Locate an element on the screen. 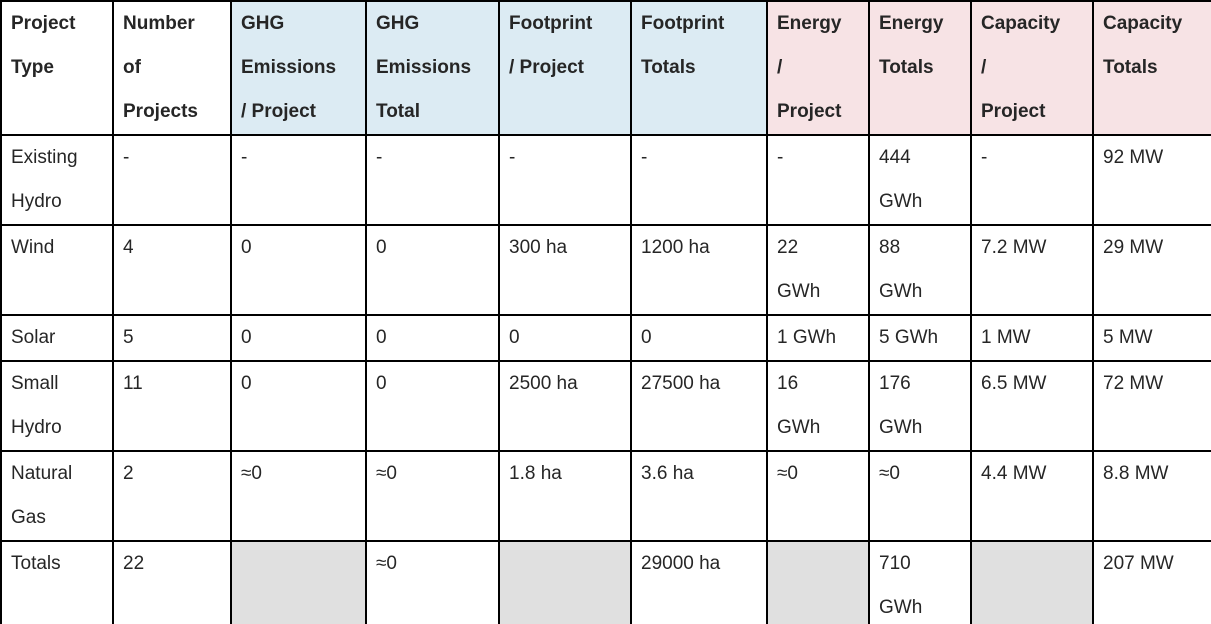 This screenshot has height=624, width=1211. row-label-cell: Existing Hydro is located at coordinates (57, 180).